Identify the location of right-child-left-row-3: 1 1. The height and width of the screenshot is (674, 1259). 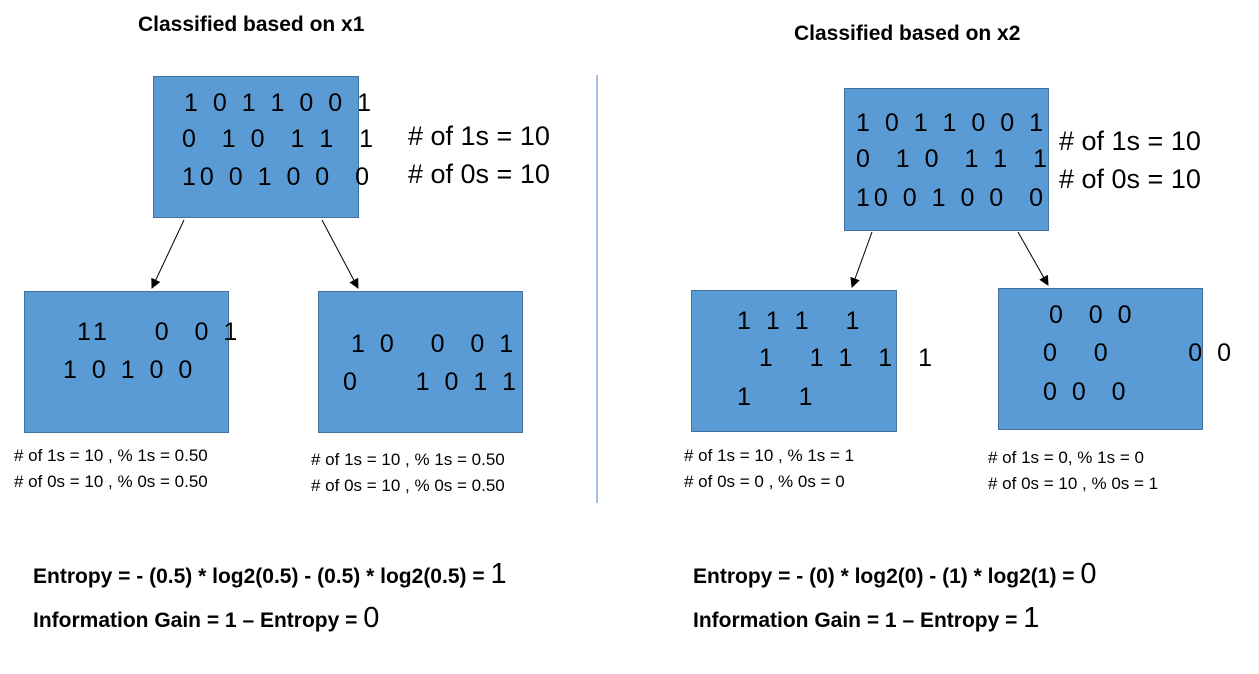
(777, 397).